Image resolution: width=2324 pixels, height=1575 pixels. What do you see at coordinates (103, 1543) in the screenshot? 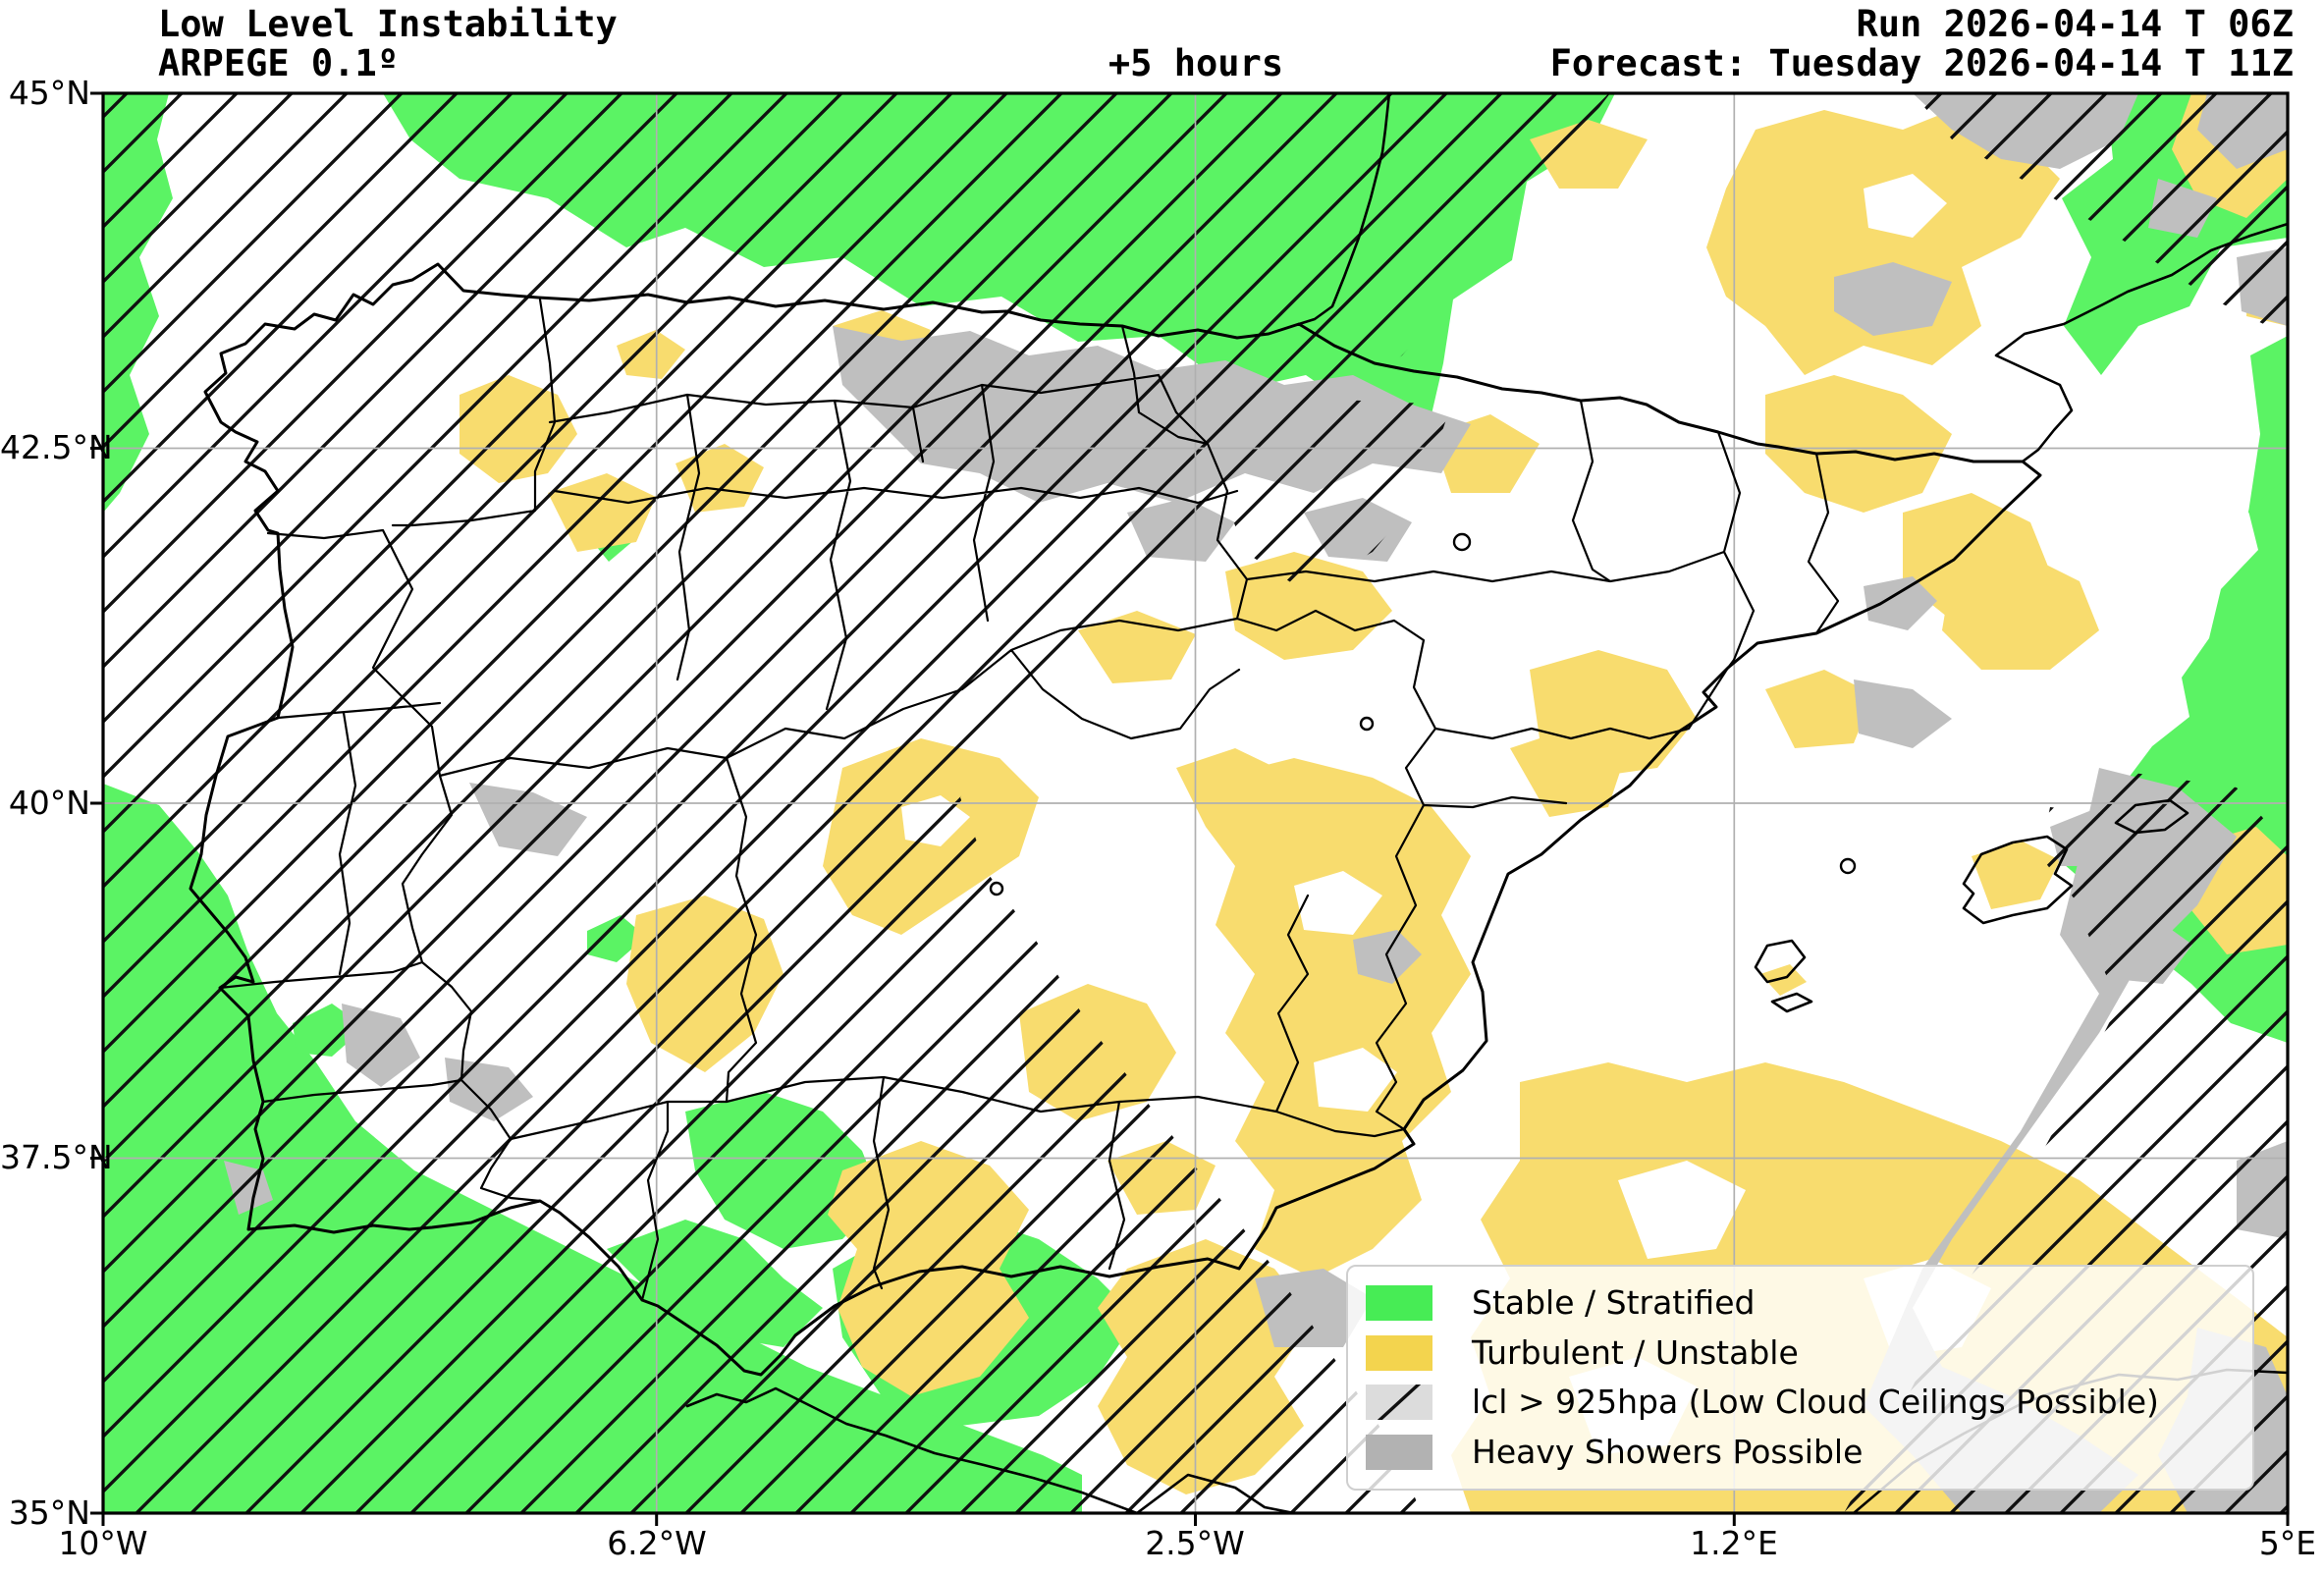
I see `x-tick-10w: 10°W` at bounding box center [103, 1543].